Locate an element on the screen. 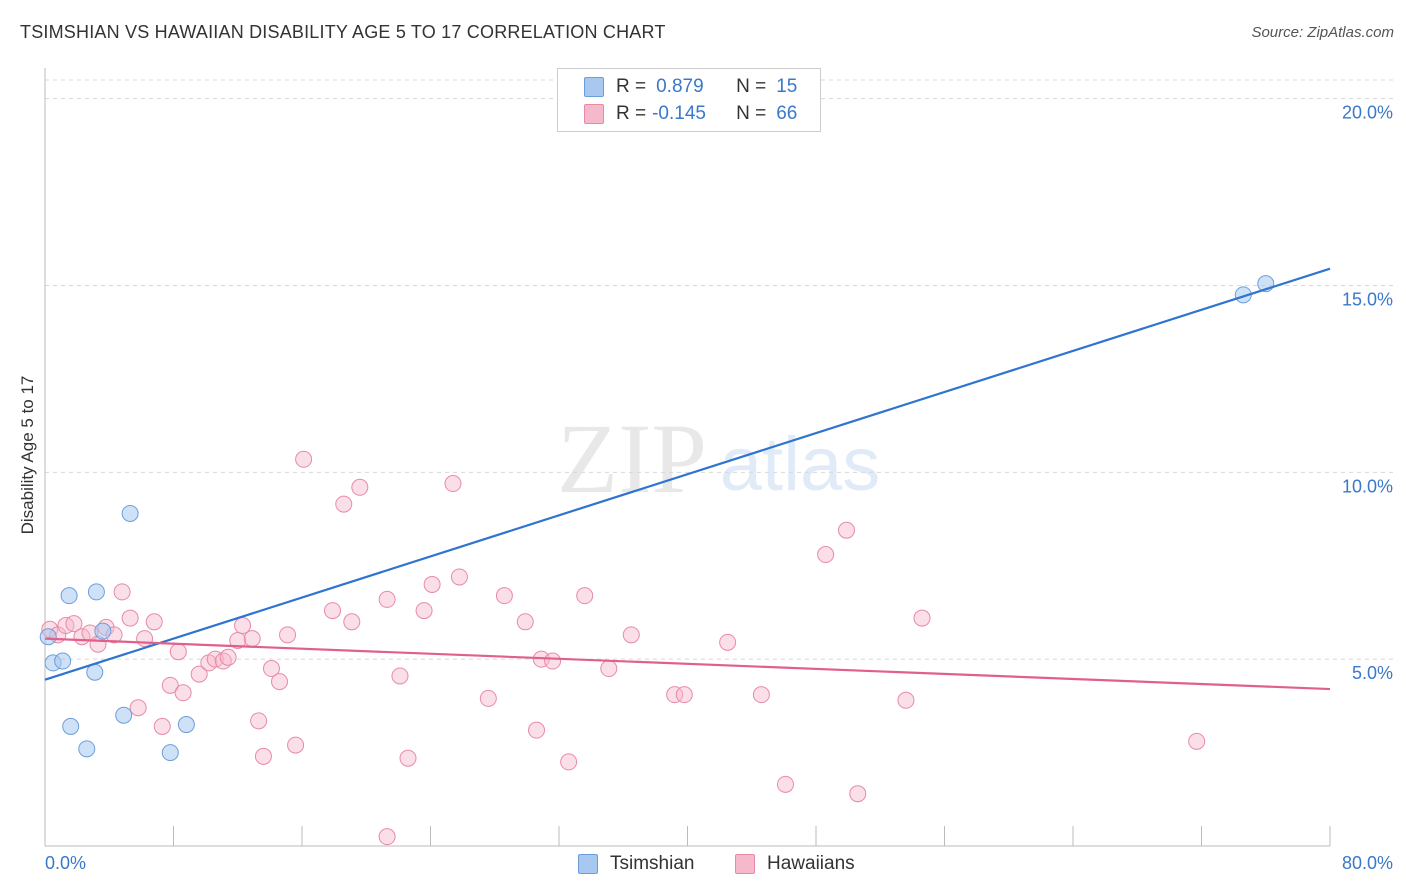 The width and height of the screenshot is (1406, 892). legend-swatch-hawaiians is located at coordinates (745, 864).